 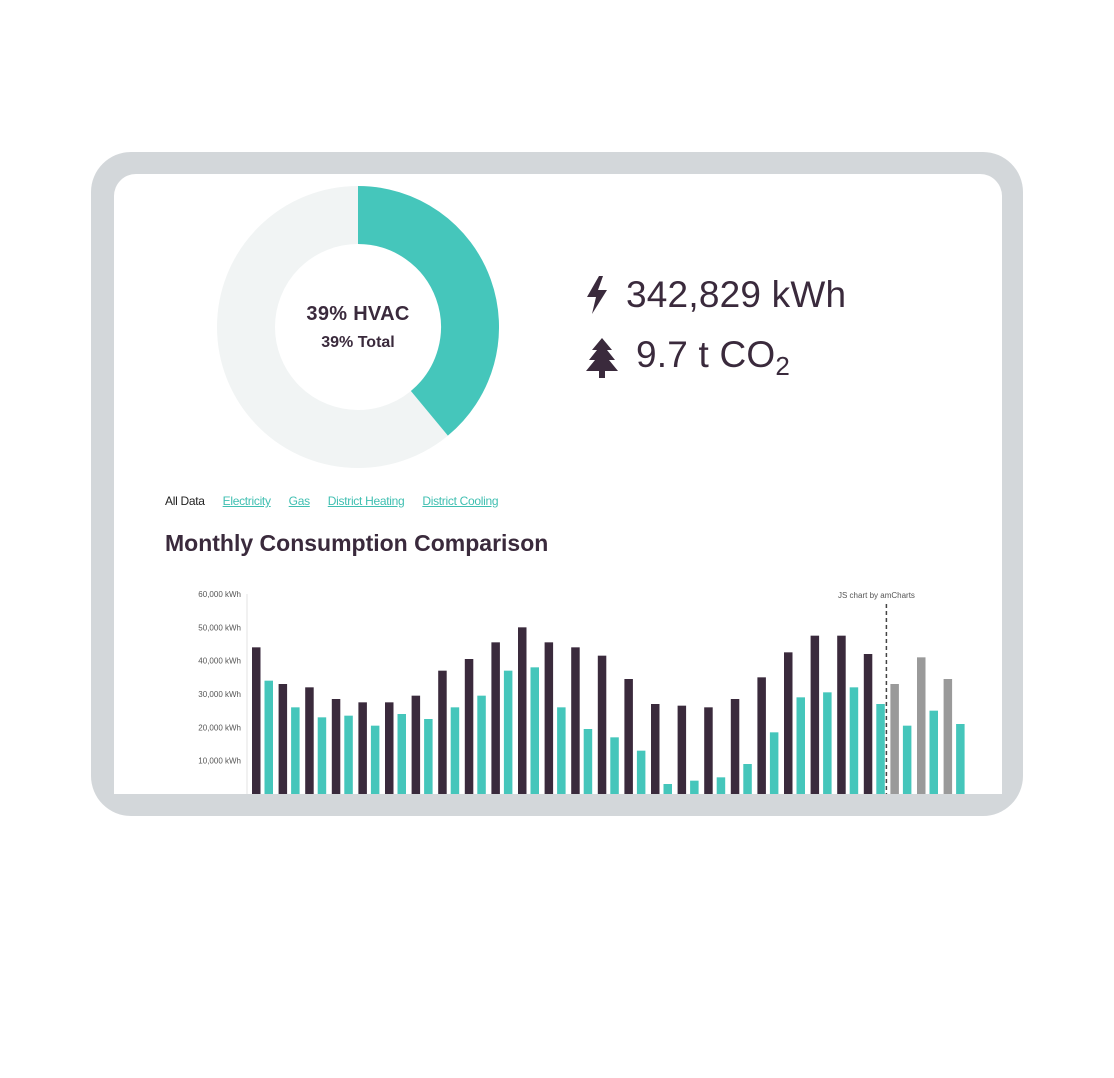 What do you see at coordinates (602, 358) in the screenshot?
I see `tree-icon` at bounding box center [602, 358].